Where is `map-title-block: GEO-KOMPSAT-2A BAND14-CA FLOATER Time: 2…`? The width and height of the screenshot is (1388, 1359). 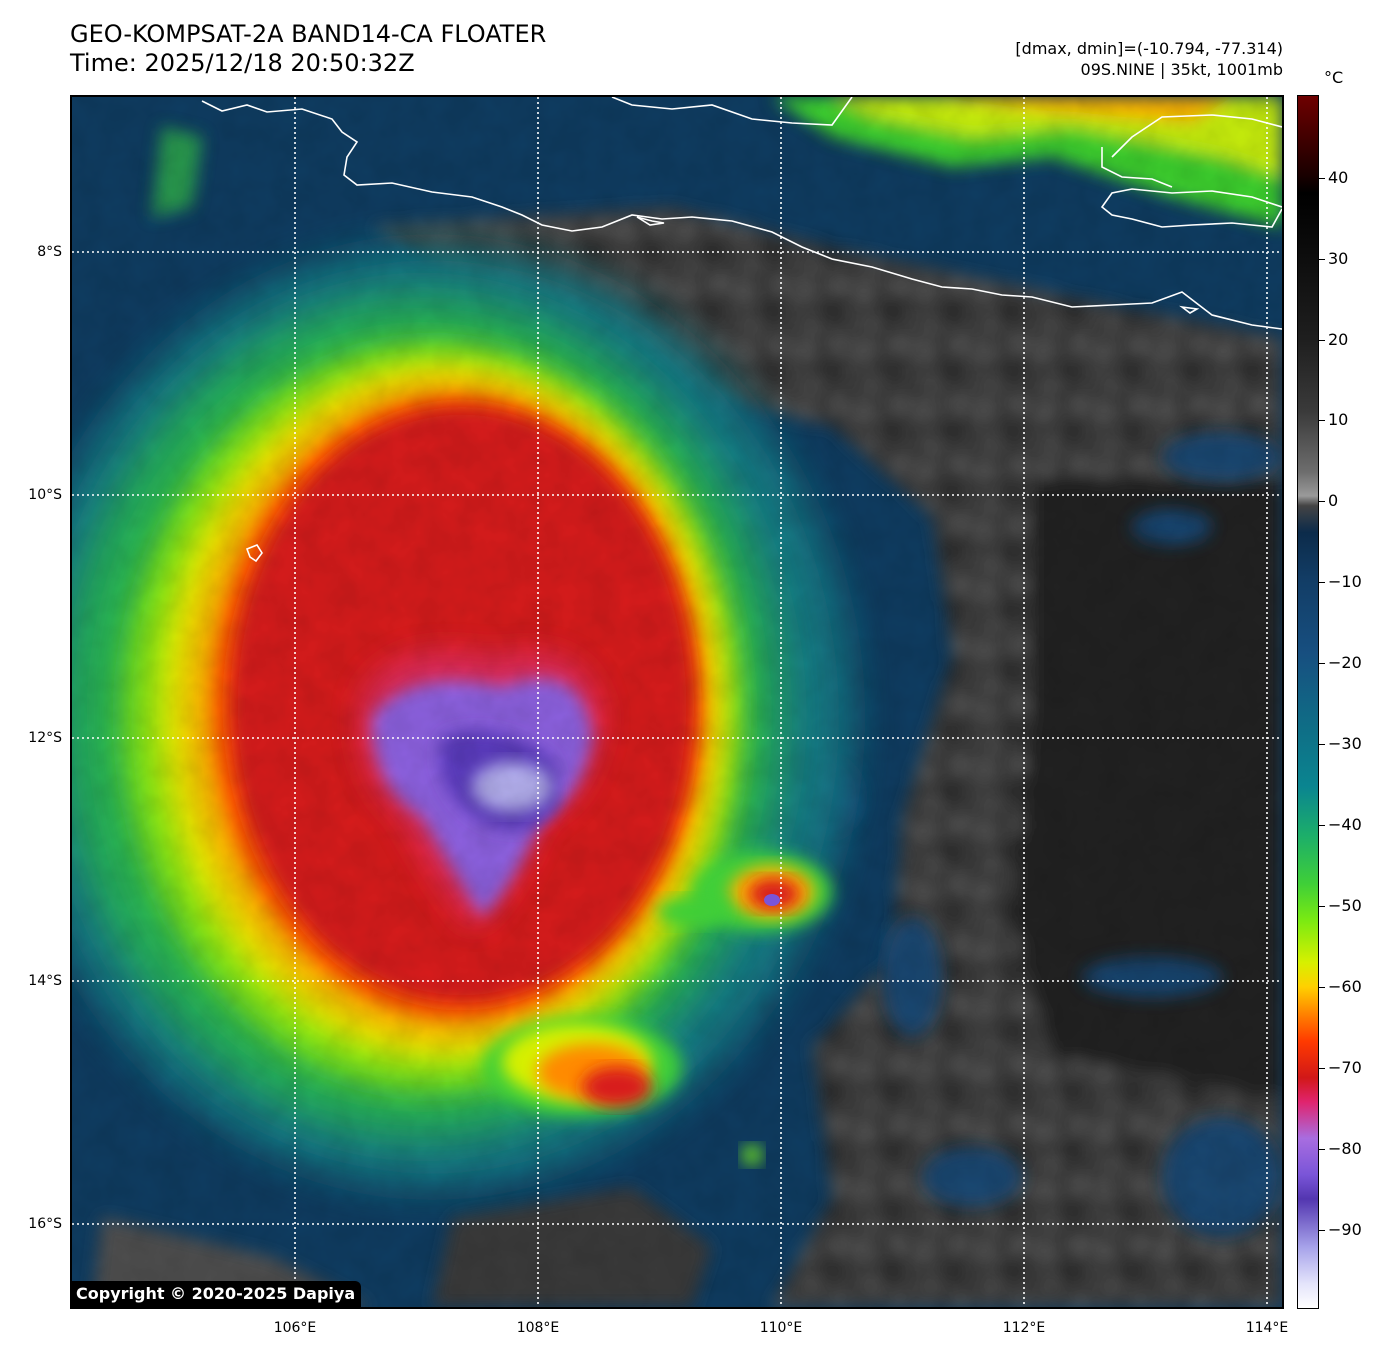
map-title-block: GEO-KOMPSAT-2A BAND14-CA FLOATER Time: 2… is located at coordinates (308, 49).